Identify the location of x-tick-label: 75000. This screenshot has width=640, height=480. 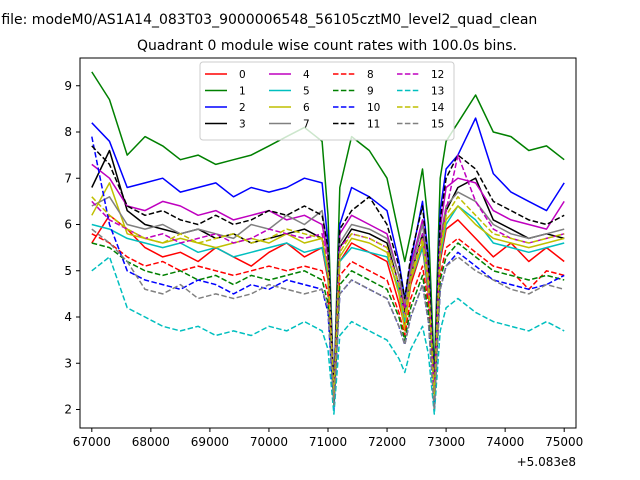
(564, 442).